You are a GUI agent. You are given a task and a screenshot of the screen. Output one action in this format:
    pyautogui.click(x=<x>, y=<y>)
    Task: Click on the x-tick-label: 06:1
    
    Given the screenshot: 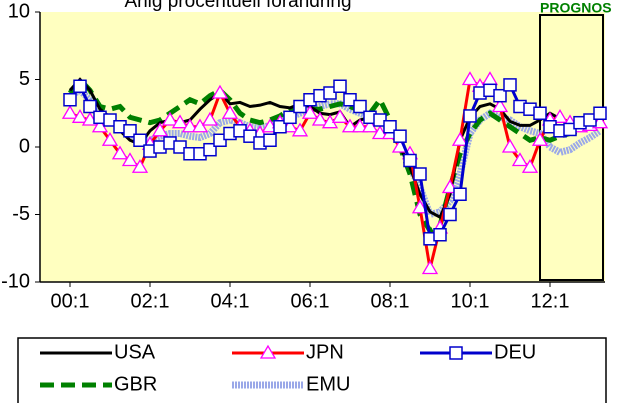 What is the action you would take?
    pyautogui.click(x=310, y=301)
    